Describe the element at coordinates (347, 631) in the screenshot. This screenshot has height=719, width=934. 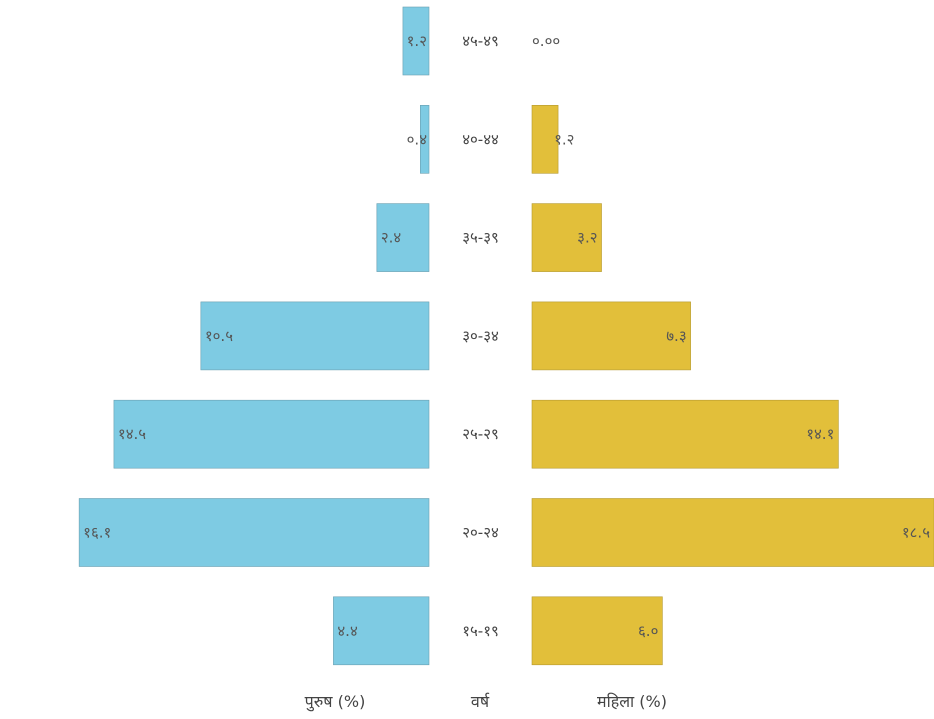
I see `male-value-label-6: ४.४` at that location.